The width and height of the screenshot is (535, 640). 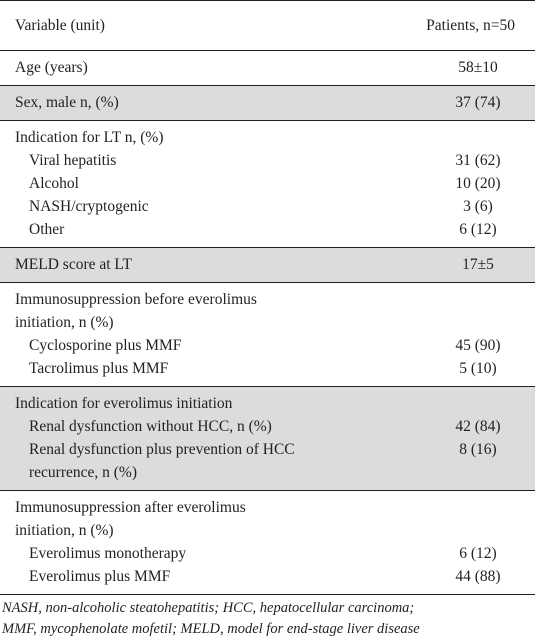 I want to click on value-label: 31 (62), so click(x=478, y=160).